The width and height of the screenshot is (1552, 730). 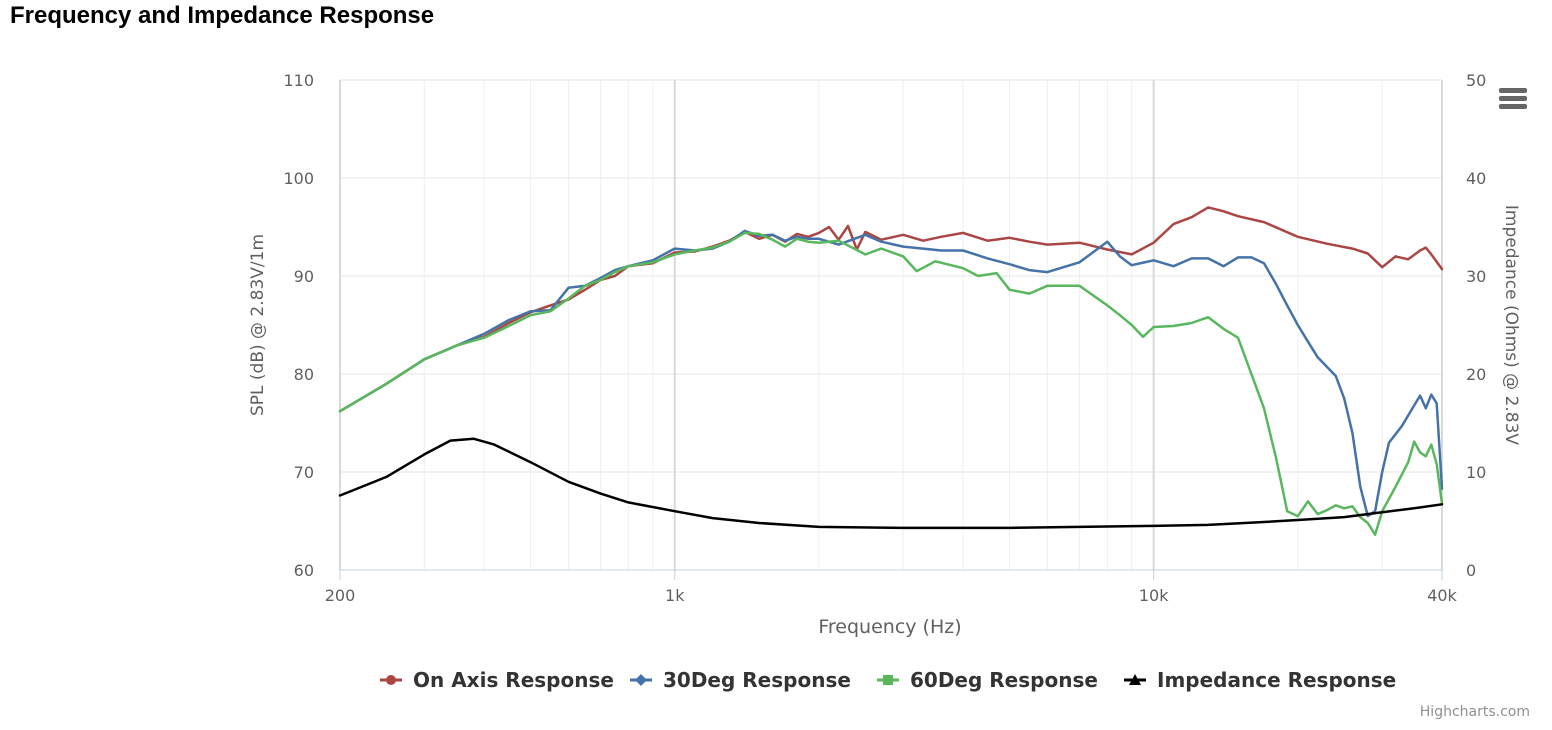 I want to click on legend-label: 30Deg Response, so click(x=757, y=680).